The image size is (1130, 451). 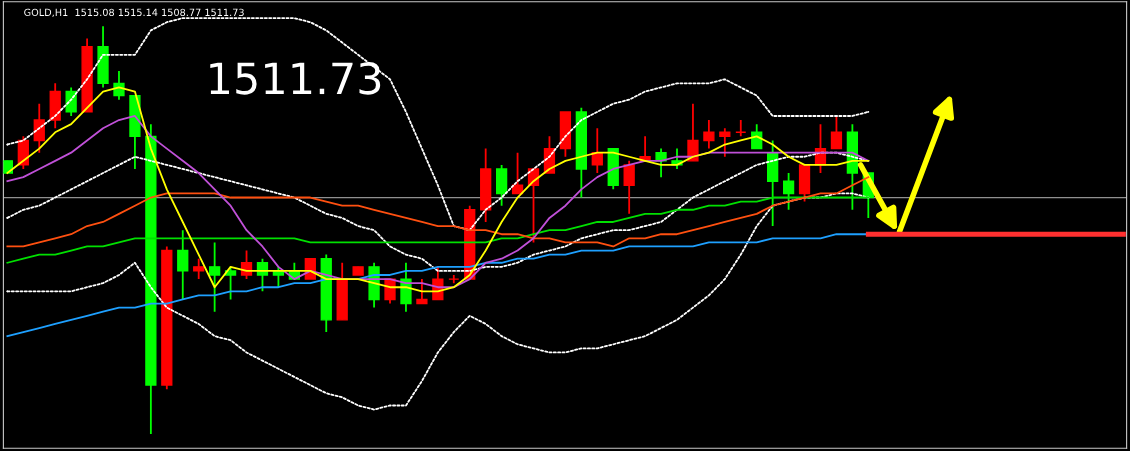 What do you see at coordinates (295, 78) in the screenshot?
I see `annotation: 1511.73` at bounding box center [295, 78].